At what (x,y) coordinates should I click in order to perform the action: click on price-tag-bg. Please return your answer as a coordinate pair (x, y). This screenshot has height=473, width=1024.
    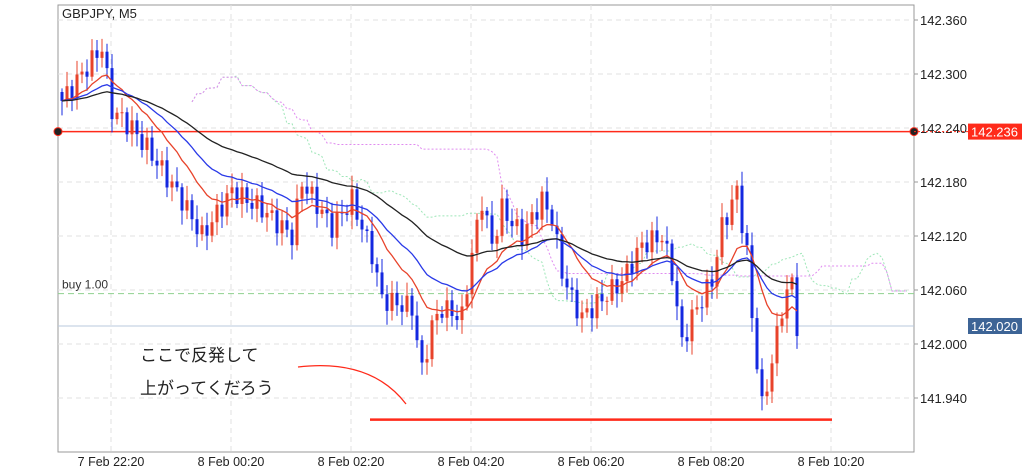
    Looking at the image, I should click on (995, 131).